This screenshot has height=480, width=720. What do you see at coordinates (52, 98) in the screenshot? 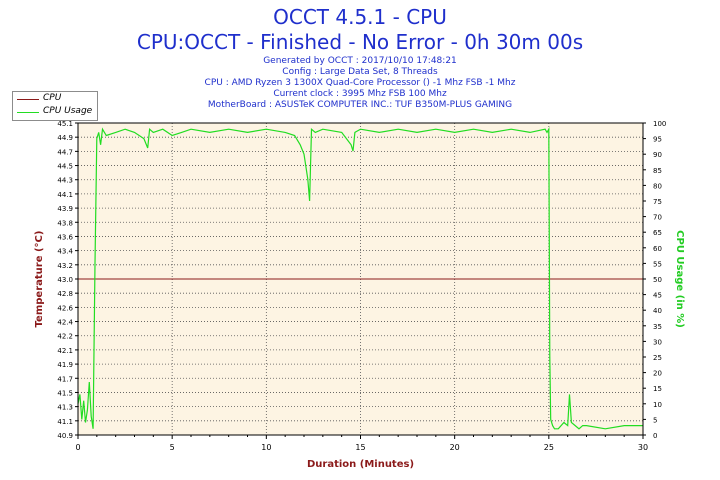
I see `legend-label-cpu: CPU` at bounding box center [52, 98].